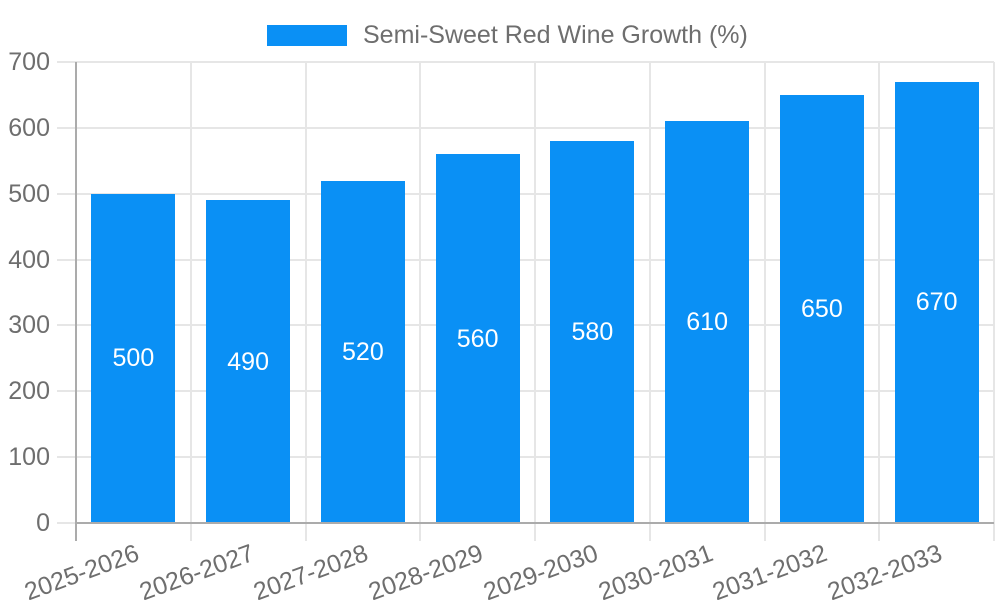 This screenshot has height=600, width=1000. Describe the element at coordinates (29, 391) in the screenshot. I see `y-tick-label: 200` at that location.